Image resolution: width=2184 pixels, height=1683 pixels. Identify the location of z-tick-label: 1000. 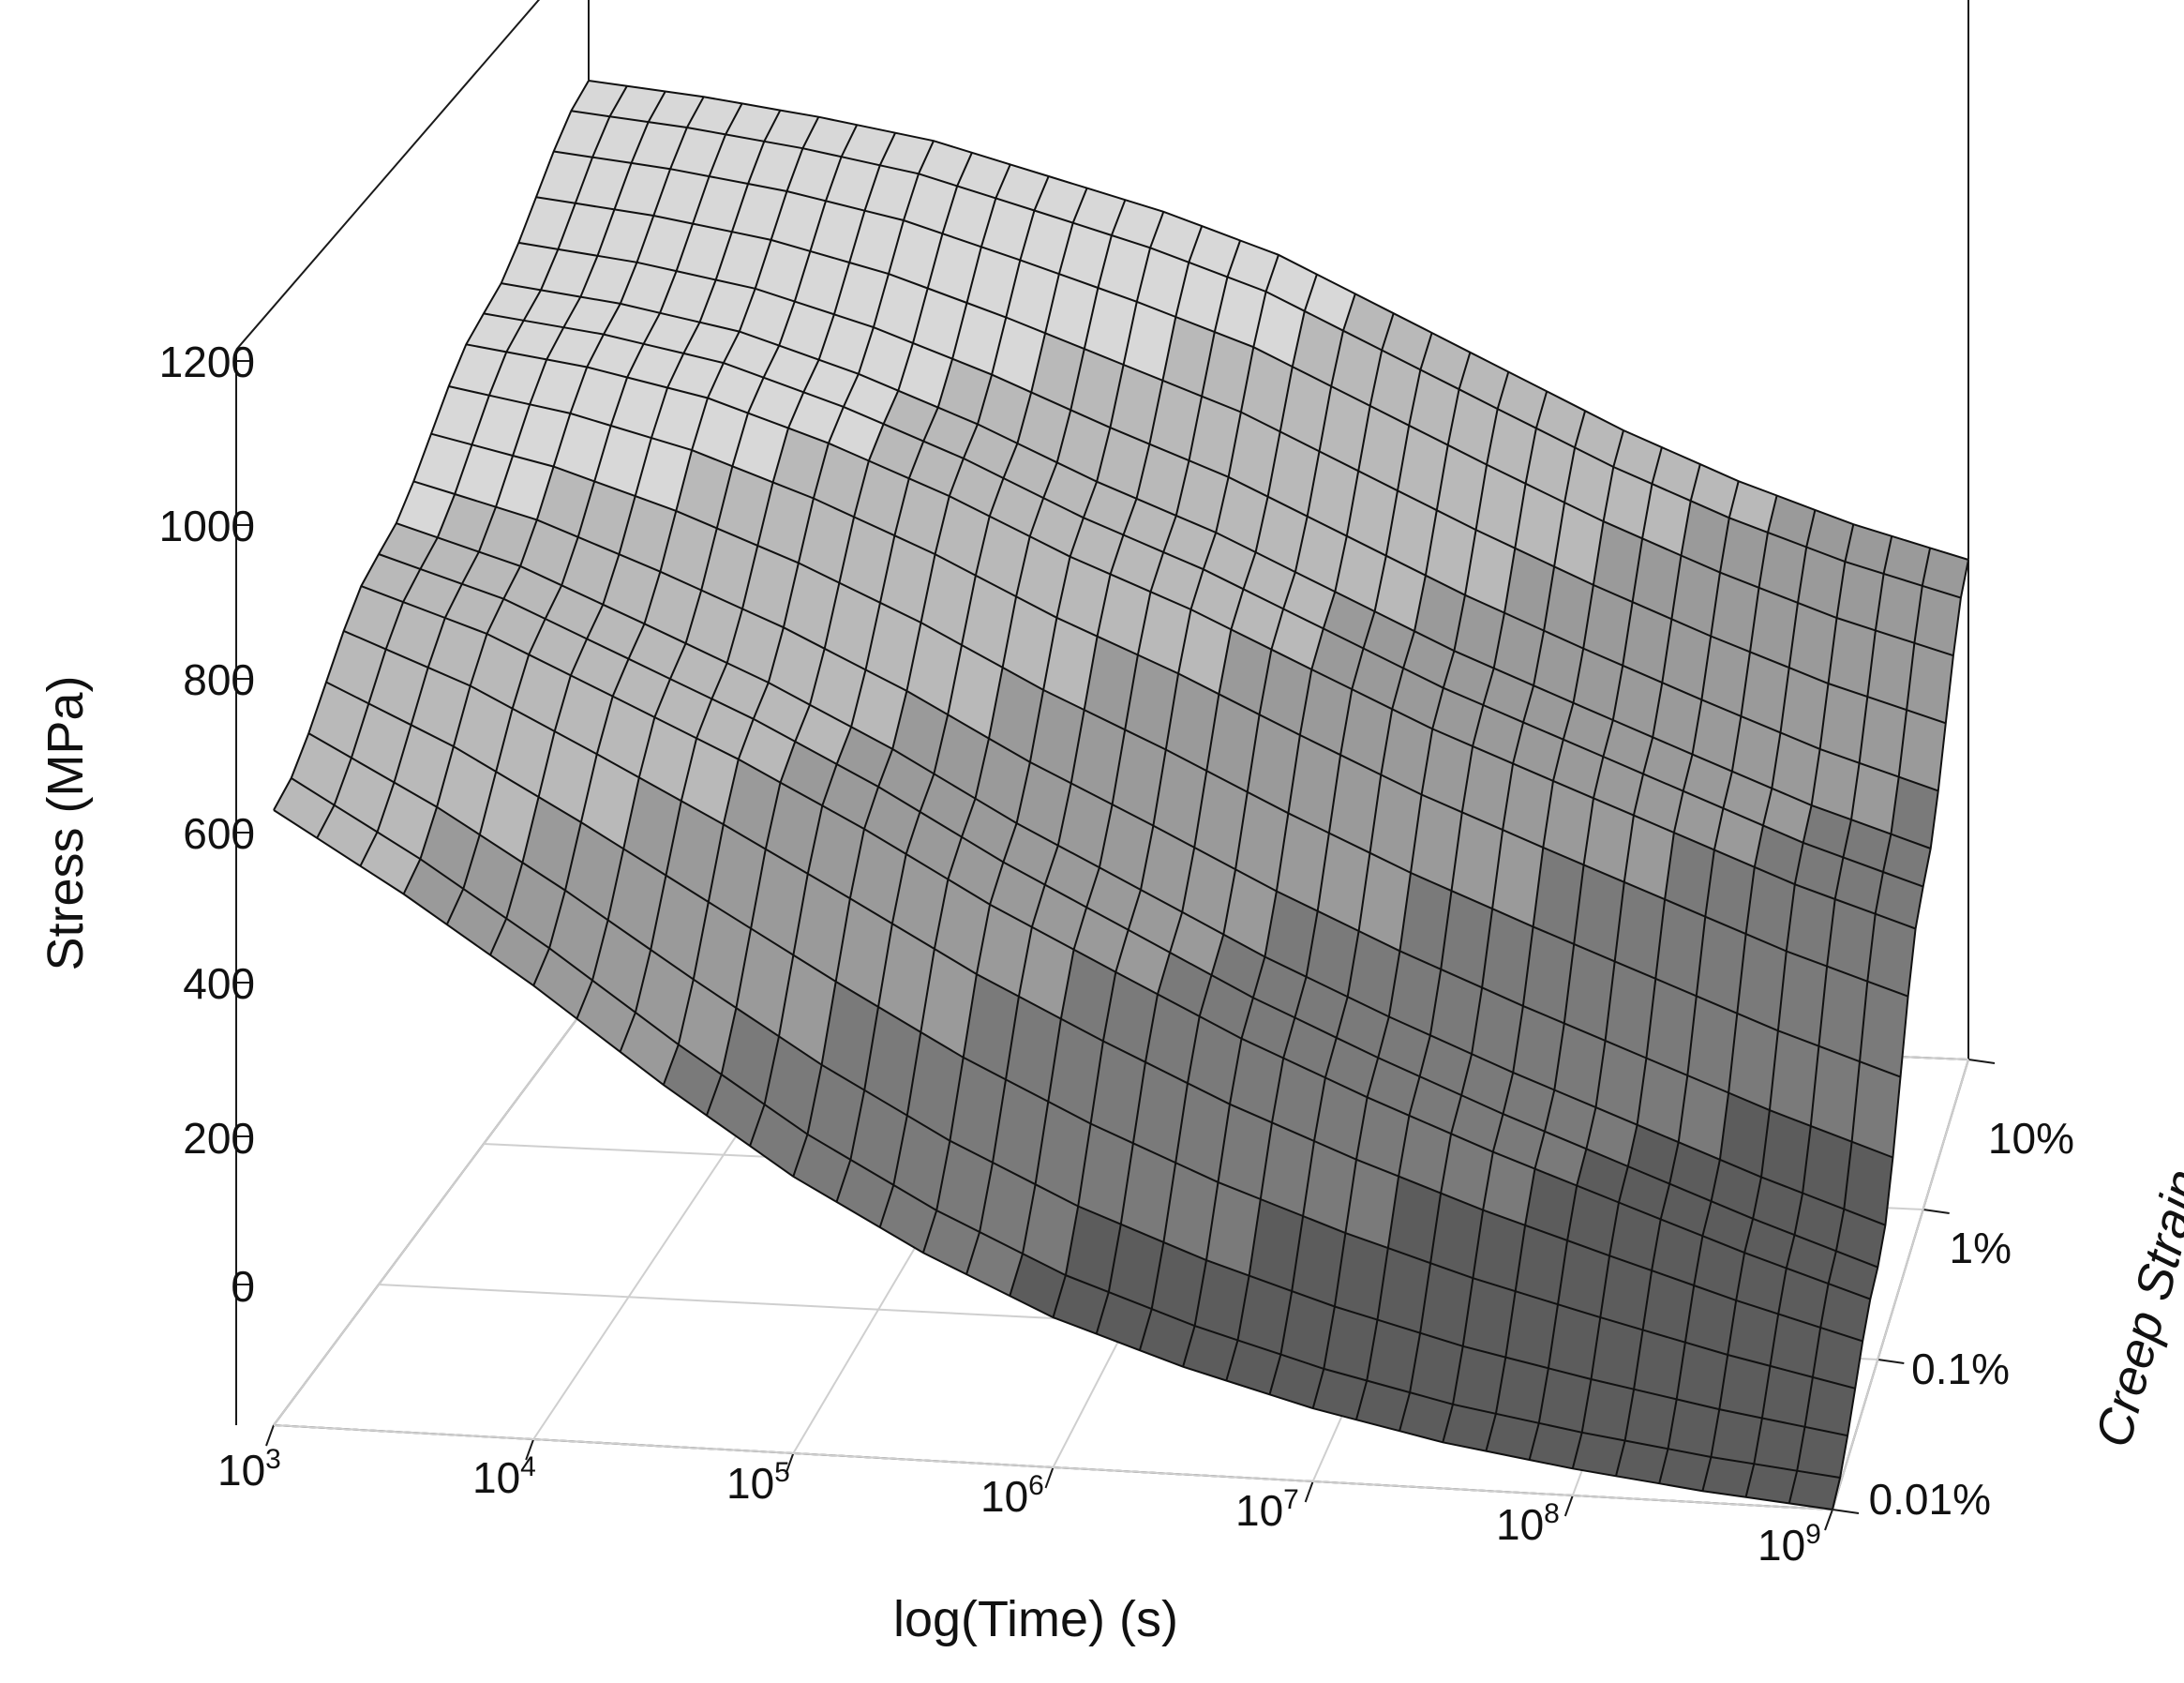
(207, 526).